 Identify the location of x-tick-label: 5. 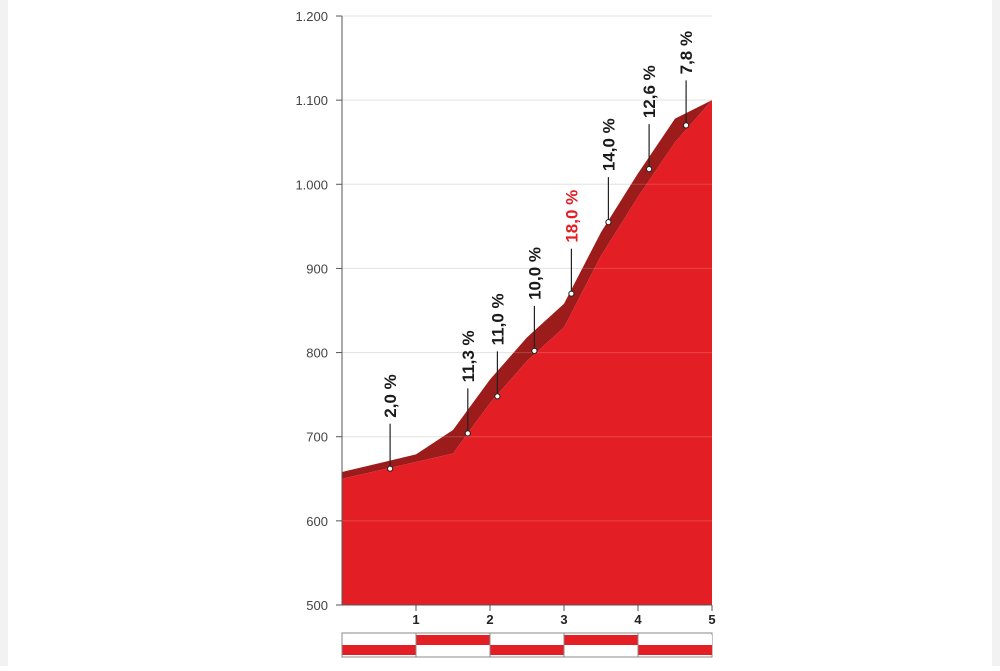
(711, 619).